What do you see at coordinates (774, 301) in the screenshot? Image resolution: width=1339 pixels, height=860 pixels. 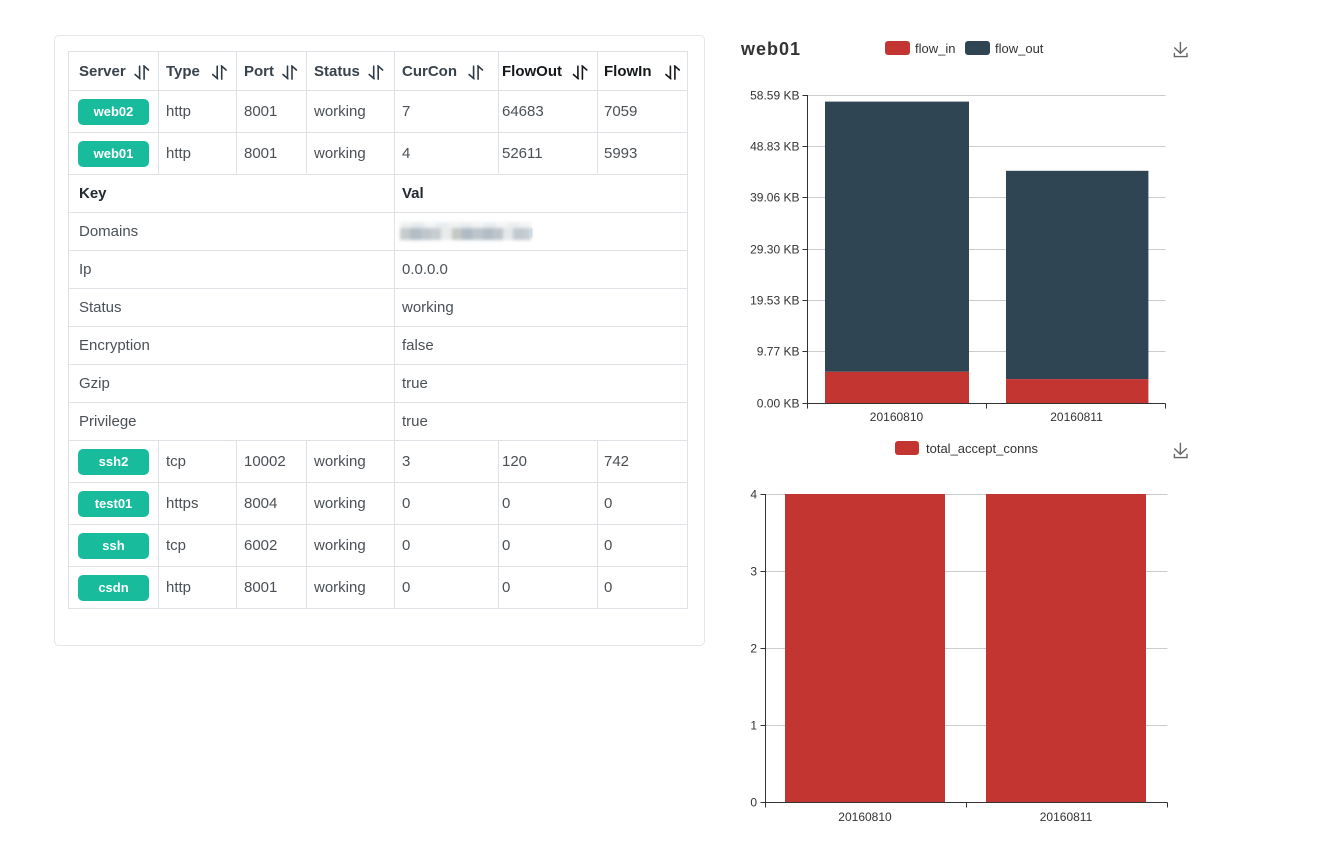 I see `svg-text: 19.53 KB` at bounding box center [774, 301].